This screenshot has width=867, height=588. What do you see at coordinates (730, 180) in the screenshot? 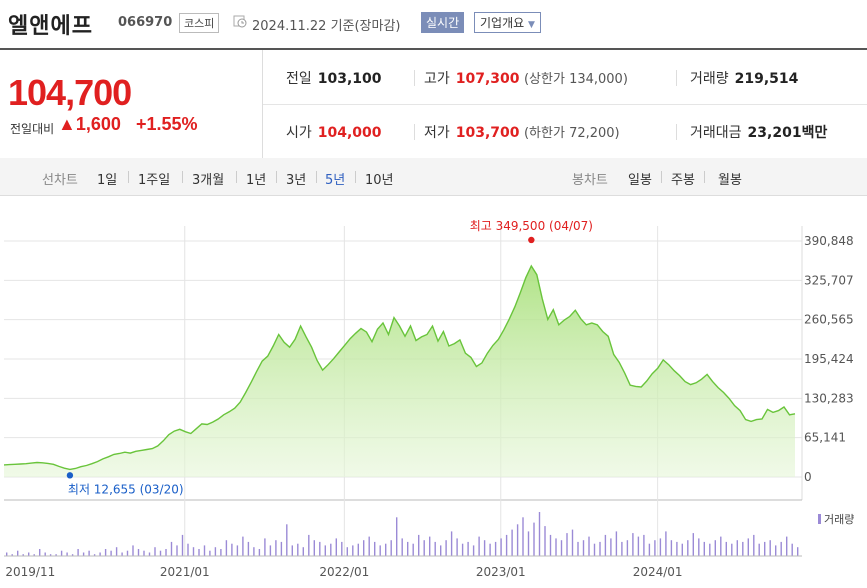
I see `tab-monthly-candle: 월봉` at bounding box center [730, 180].